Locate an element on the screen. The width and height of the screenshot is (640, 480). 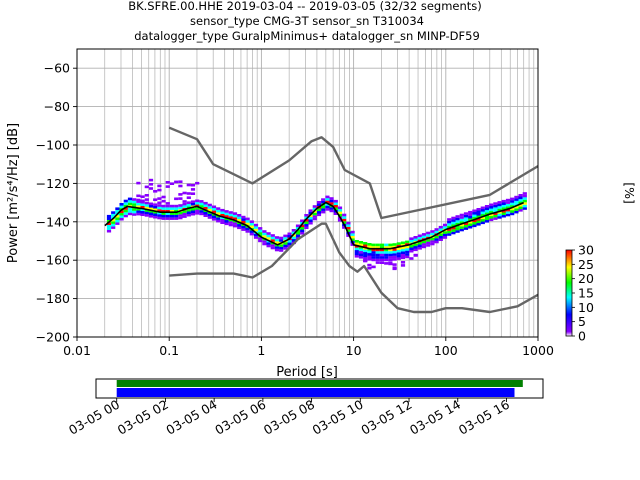
colorbar-tick-label: 30 is located at coordinates (586, 250).